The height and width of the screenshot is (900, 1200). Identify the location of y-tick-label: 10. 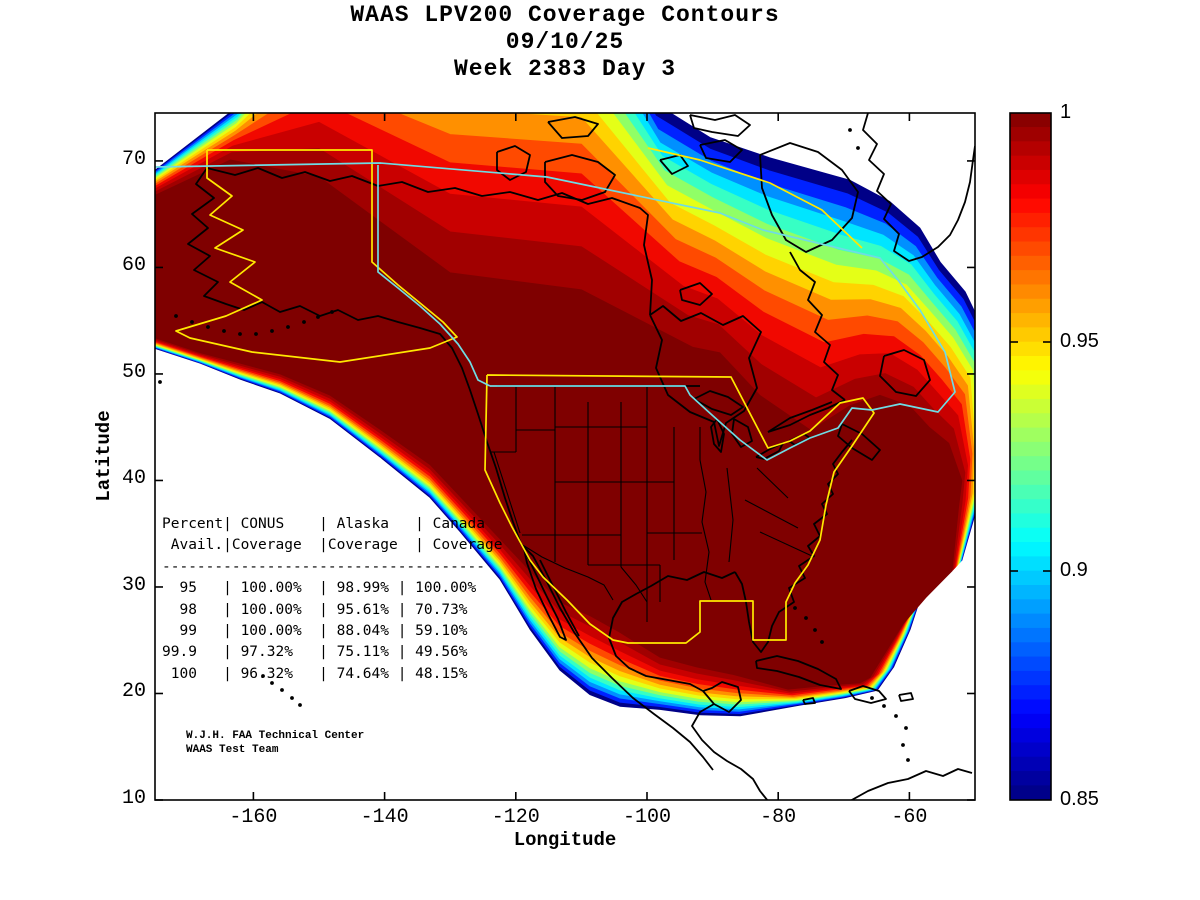
(133, 798).